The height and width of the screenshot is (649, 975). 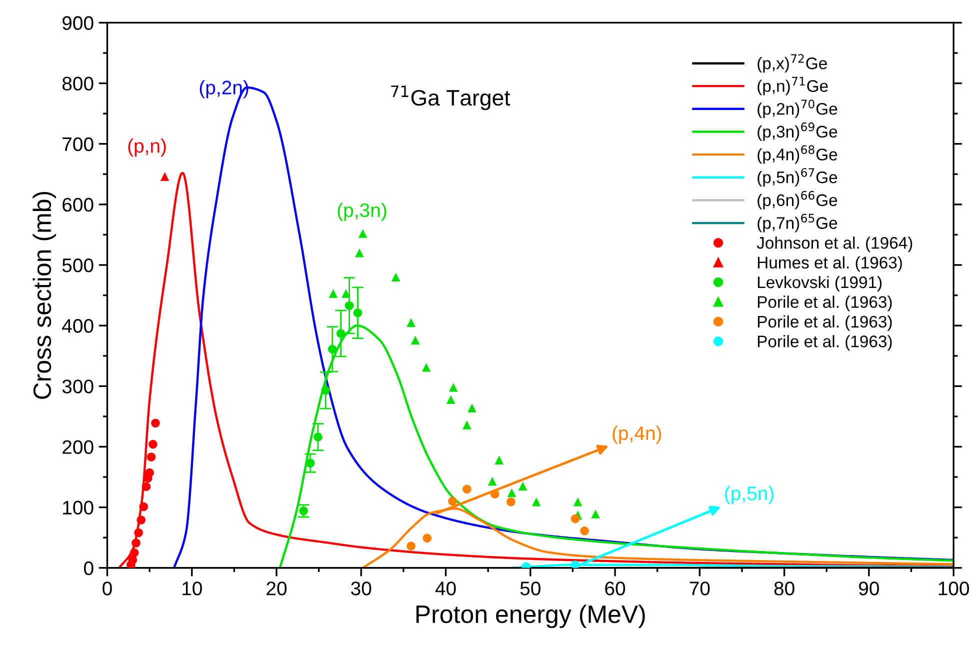 I want to click on x-tick-label: 80, so click(x=784, y=589).